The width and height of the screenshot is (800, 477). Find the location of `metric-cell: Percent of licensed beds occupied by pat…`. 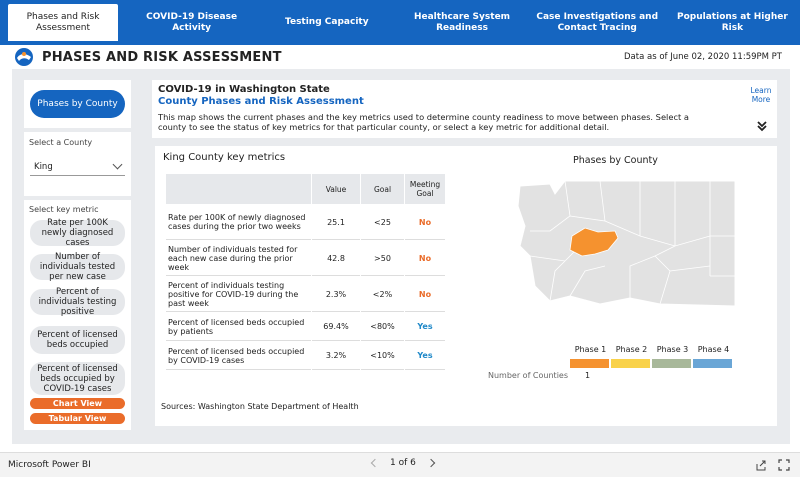

metric-cell: Percent of licensed beds occupied by pat… is located at coordinates (238, 327).